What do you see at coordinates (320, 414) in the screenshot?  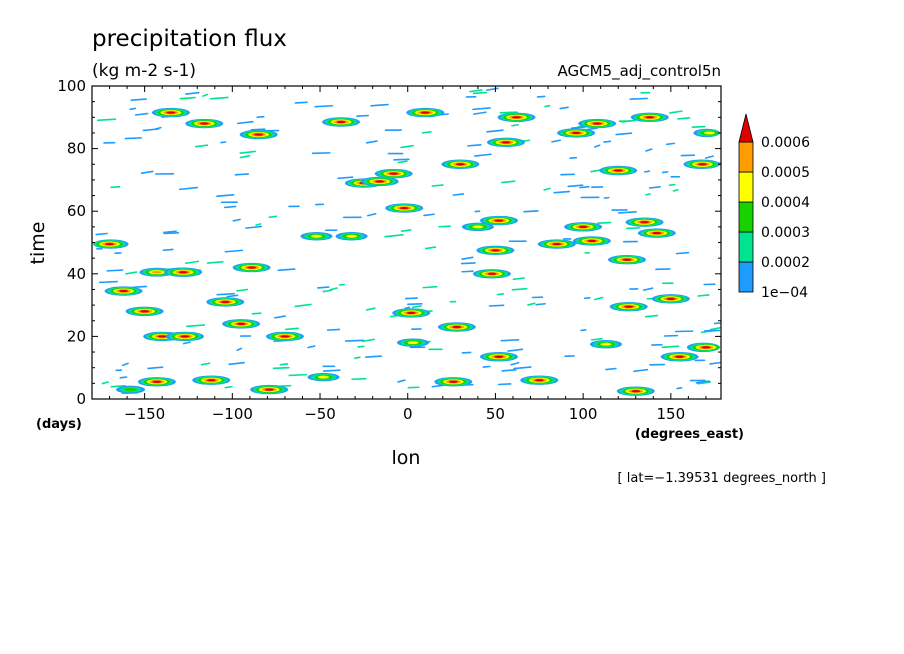 I see `x-tick-label: −50` at bounding box center [320, 414].